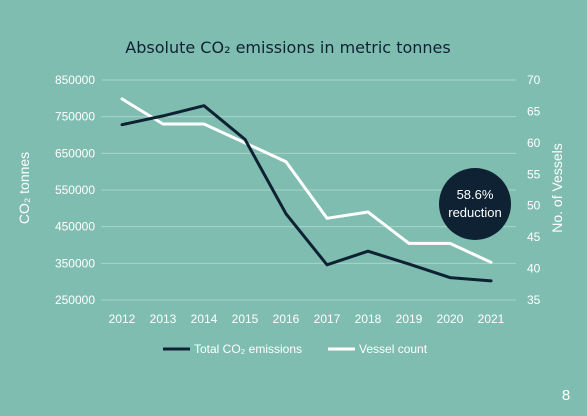  Describe the element at coordinates (534, 300) in the screenshot. I see `right-tick-label-7: 35` at that location.